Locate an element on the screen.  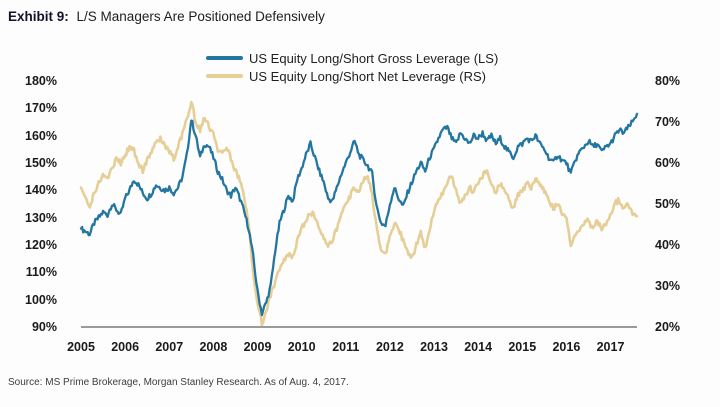
x-axis-year-label: 2007 is located at coordinates (169, 347).